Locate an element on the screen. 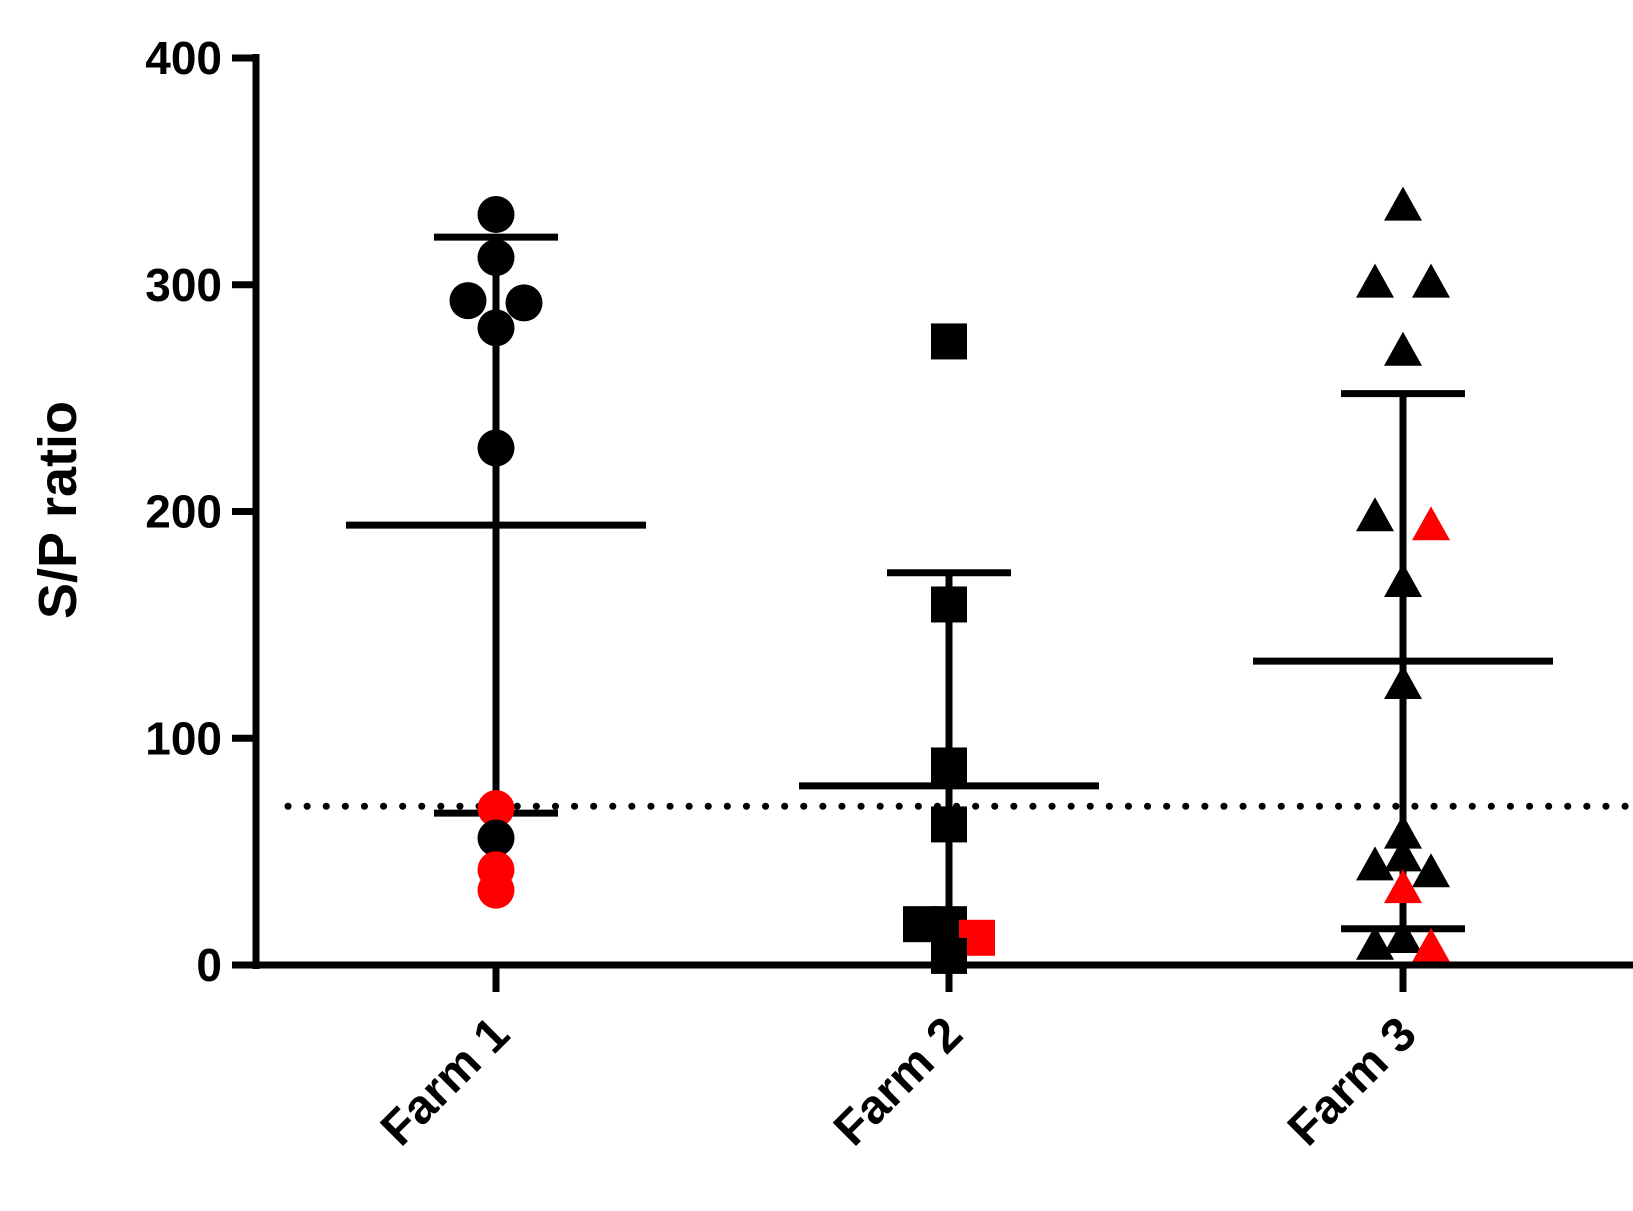 Image resolution: width=1633 pixels, height=1211 pixels. y-tick-label: 0 is located at coordinates (209, 965).